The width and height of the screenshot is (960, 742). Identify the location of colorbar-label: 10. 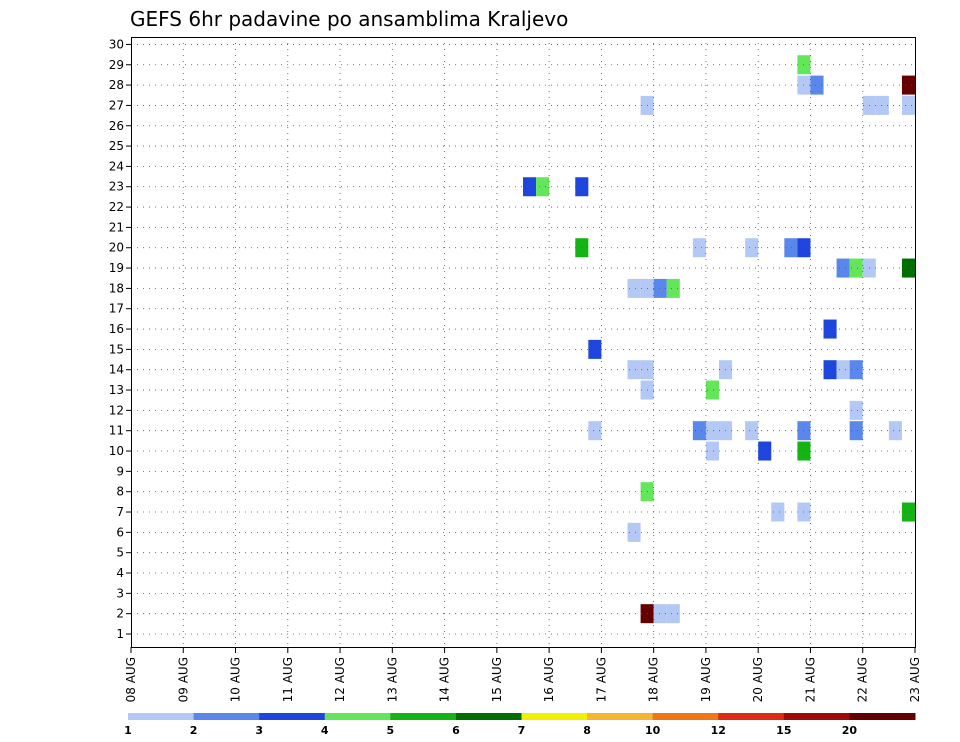
(653, 730).